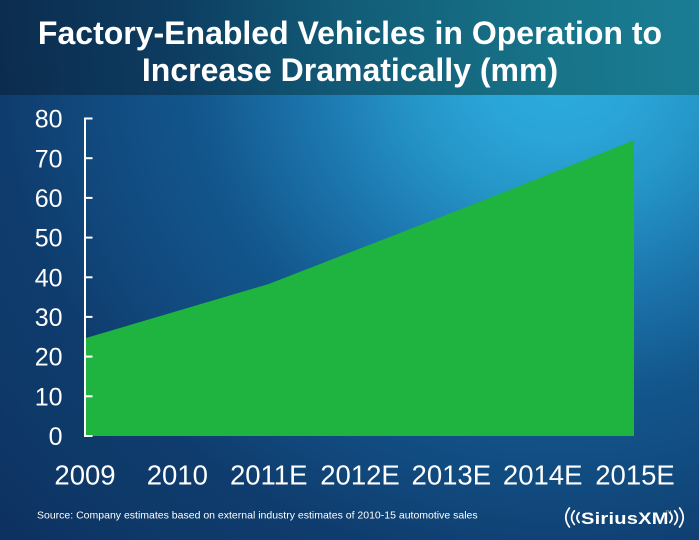 The width and height of the screenshot is (699, 540). What do you see at coordinates (360, 475) in the screenshot?
I see `svg-text: 2012E` at bounding box center [360, 475].